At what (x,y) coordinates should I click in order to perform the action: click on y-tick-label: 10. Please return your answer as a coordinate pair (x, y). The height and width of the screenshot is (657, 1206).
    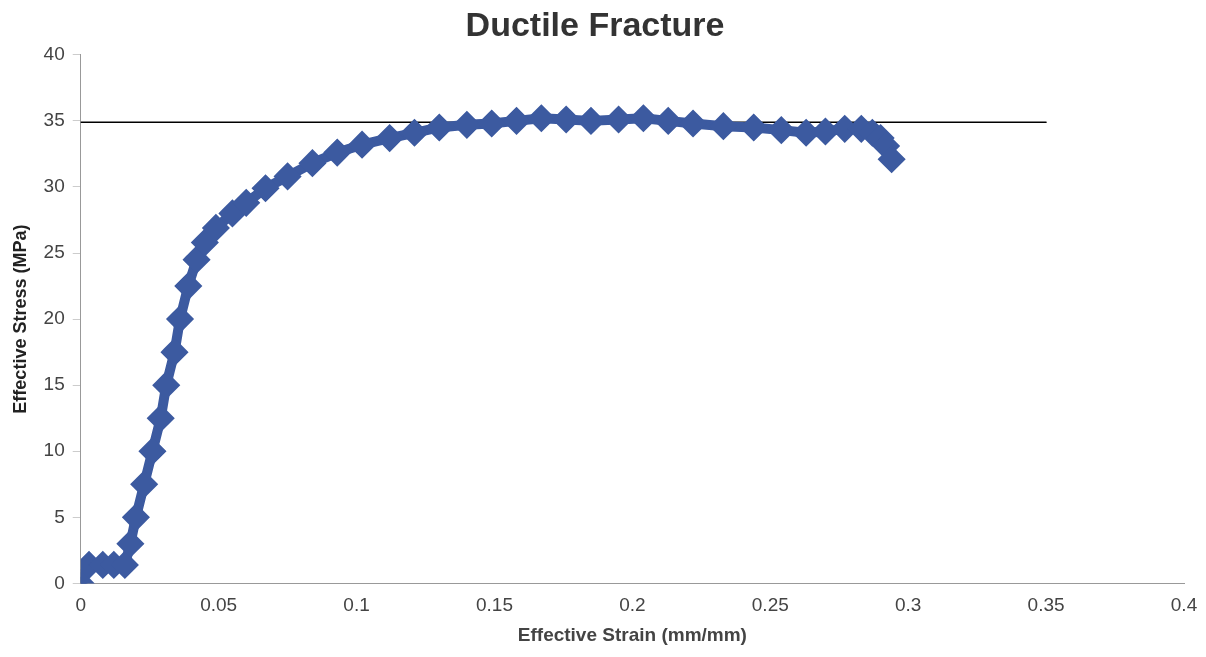
    Looking at the image, I should click on (54, 450).